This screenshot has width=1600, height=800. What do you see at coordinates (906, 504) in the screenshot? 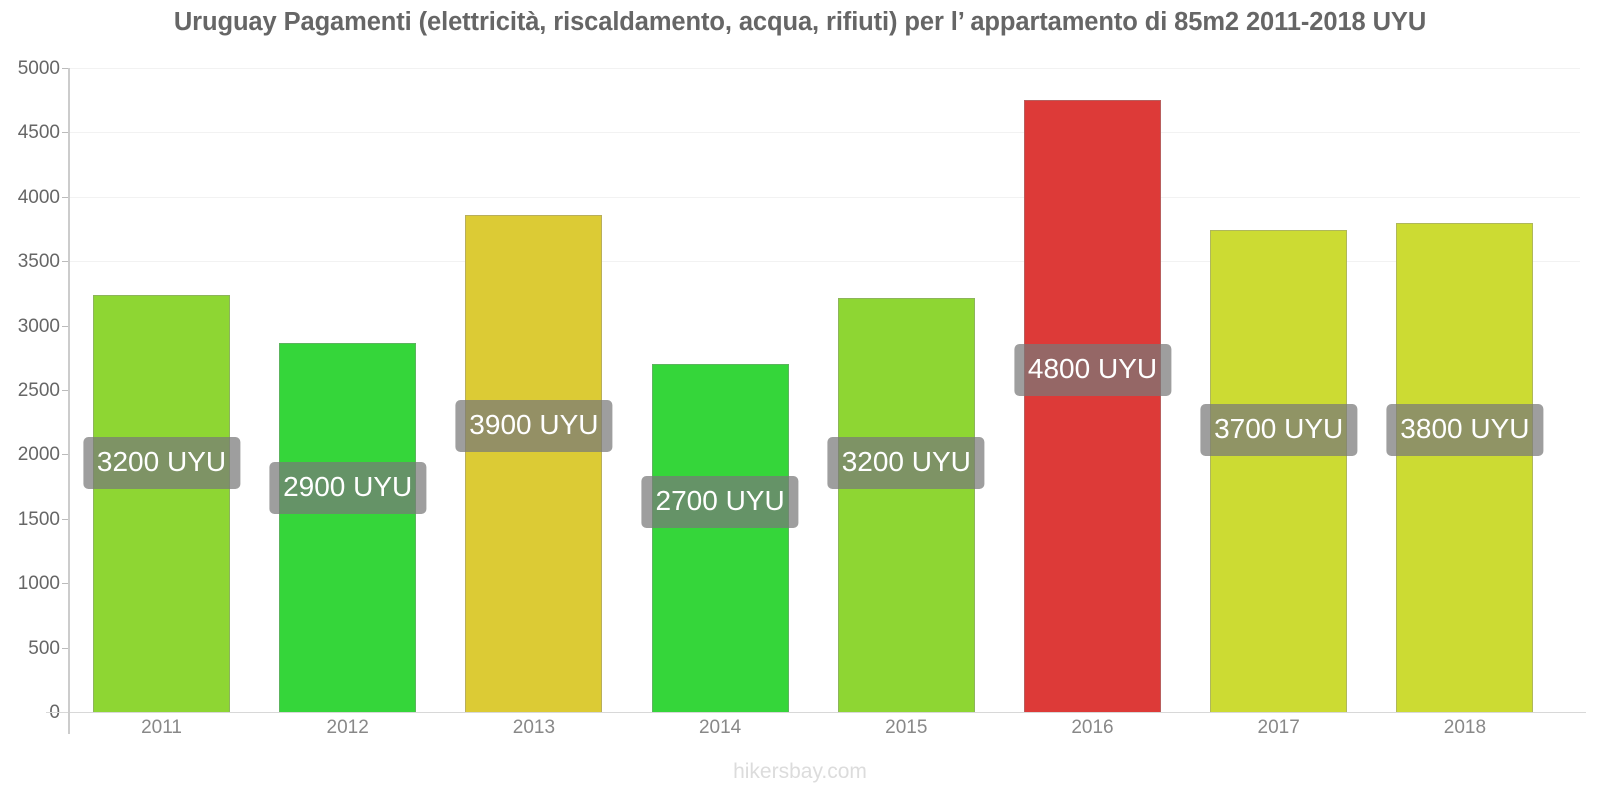
I see `bar-2015` at bounding box center [906, 504].